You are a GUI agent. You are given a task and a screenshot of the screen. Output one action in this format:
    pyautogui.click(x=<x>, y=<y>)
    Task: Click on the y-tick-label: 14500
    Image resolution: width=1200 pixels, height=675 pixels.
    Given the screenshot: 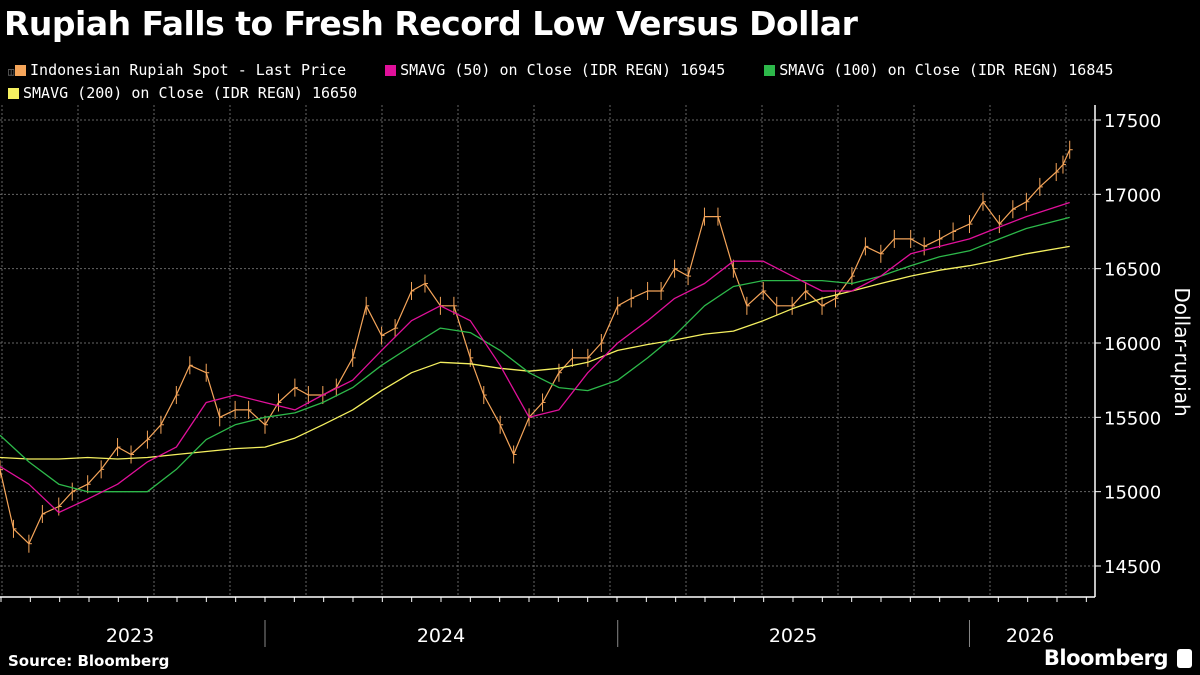 What is the action you would take?
    pyautogui.click(x=1132, y=567)
    